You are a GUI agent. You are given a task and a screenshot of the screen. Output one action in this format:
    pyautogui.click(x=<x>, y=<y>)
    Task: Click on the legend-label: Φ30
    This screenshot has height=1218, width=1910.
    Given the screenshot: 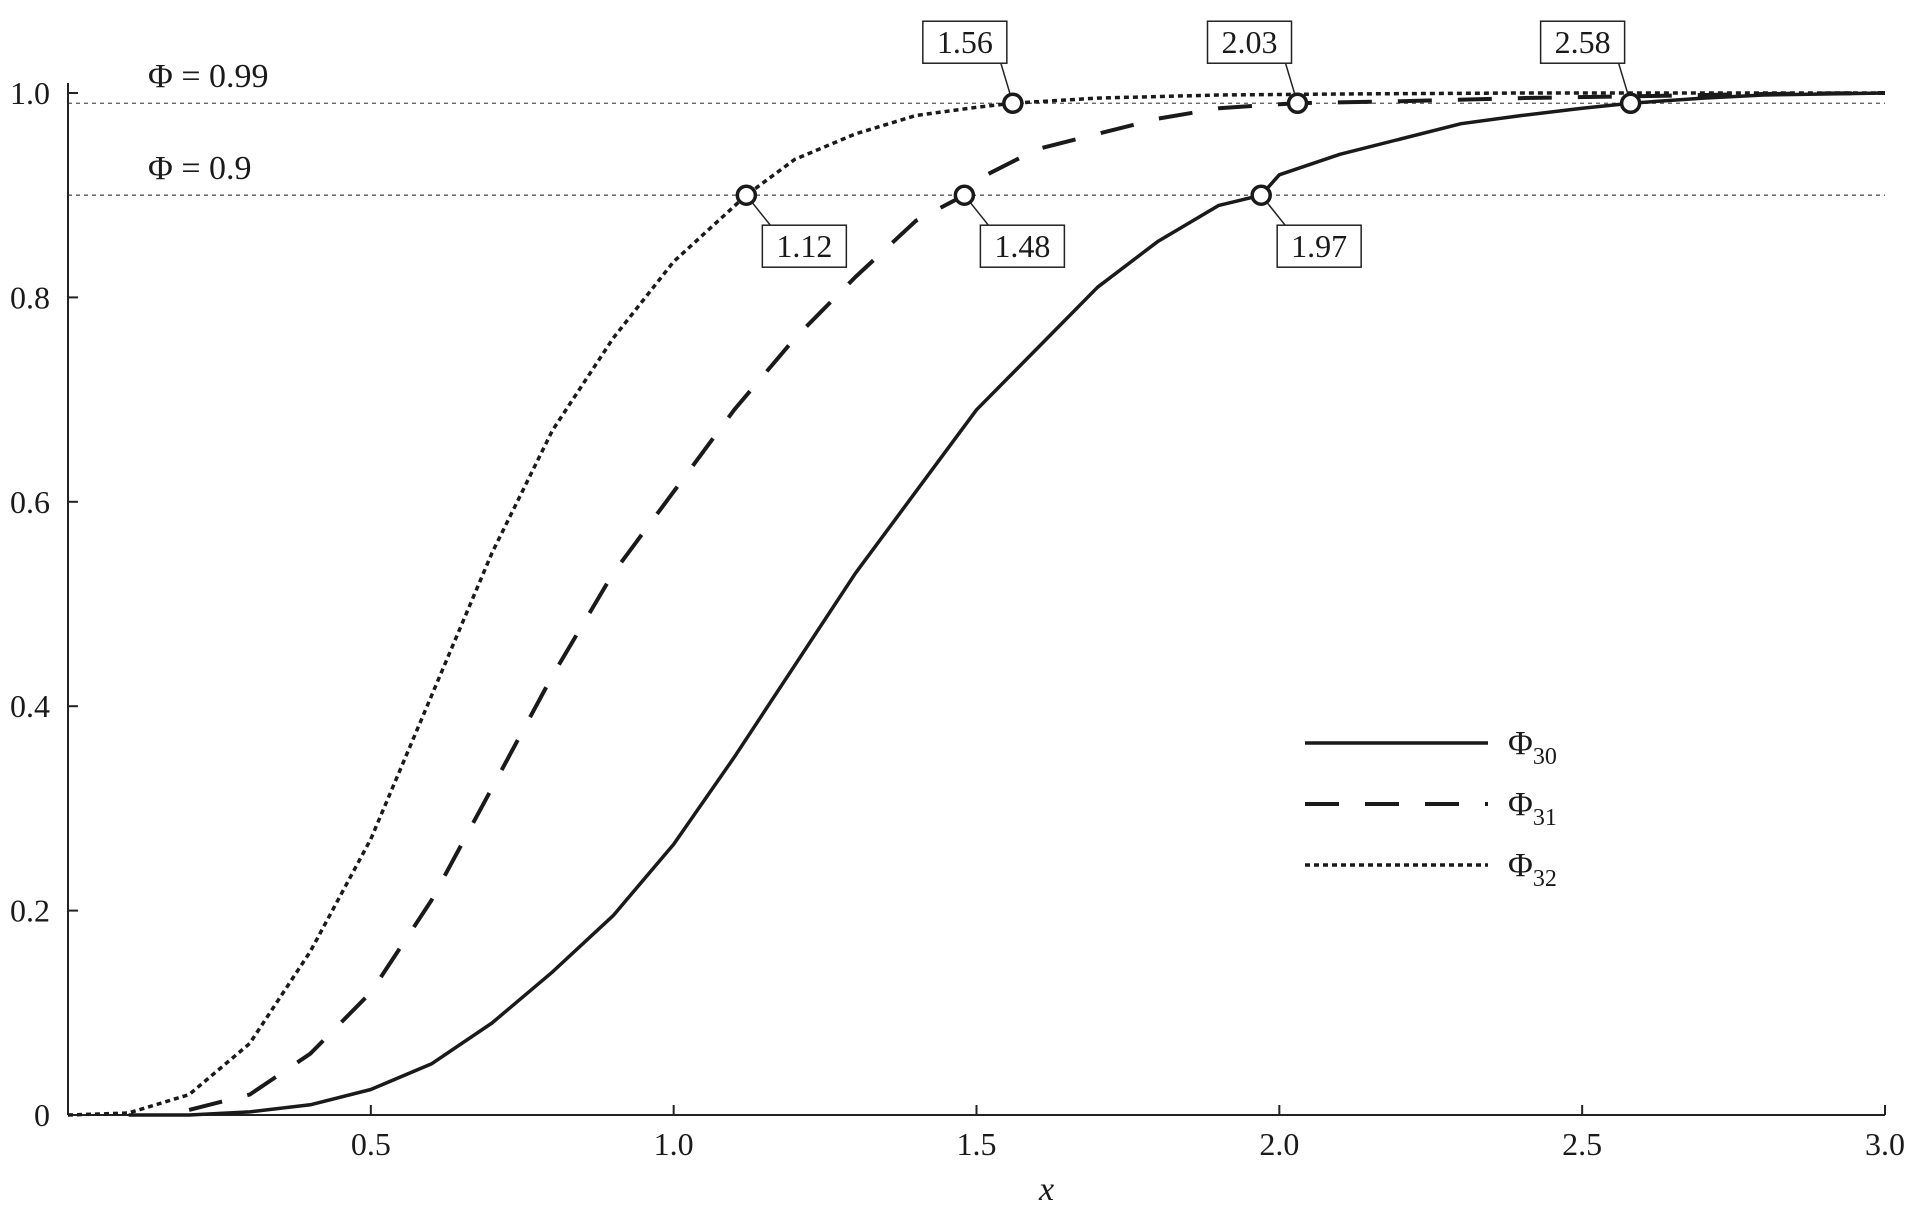 What is the action you would take?
    pyautogui.click(x=1532, y=747)
    